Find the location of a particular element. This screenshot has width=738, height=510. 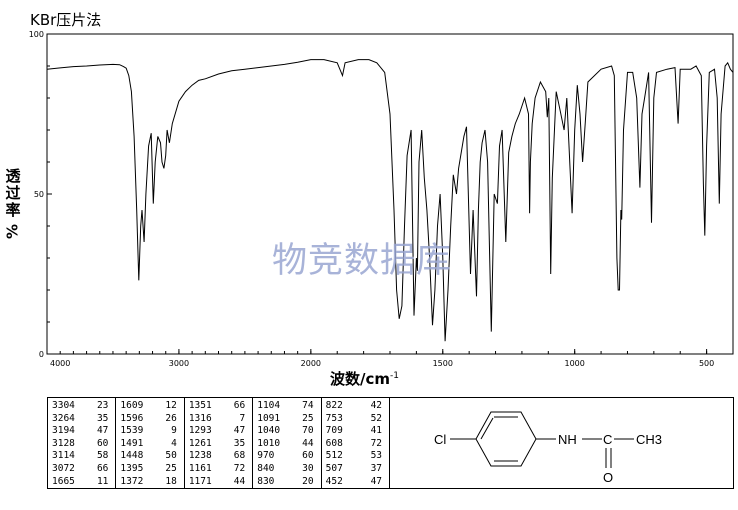

peak-wavenumber: 970 is located at coordinates (266, 456).